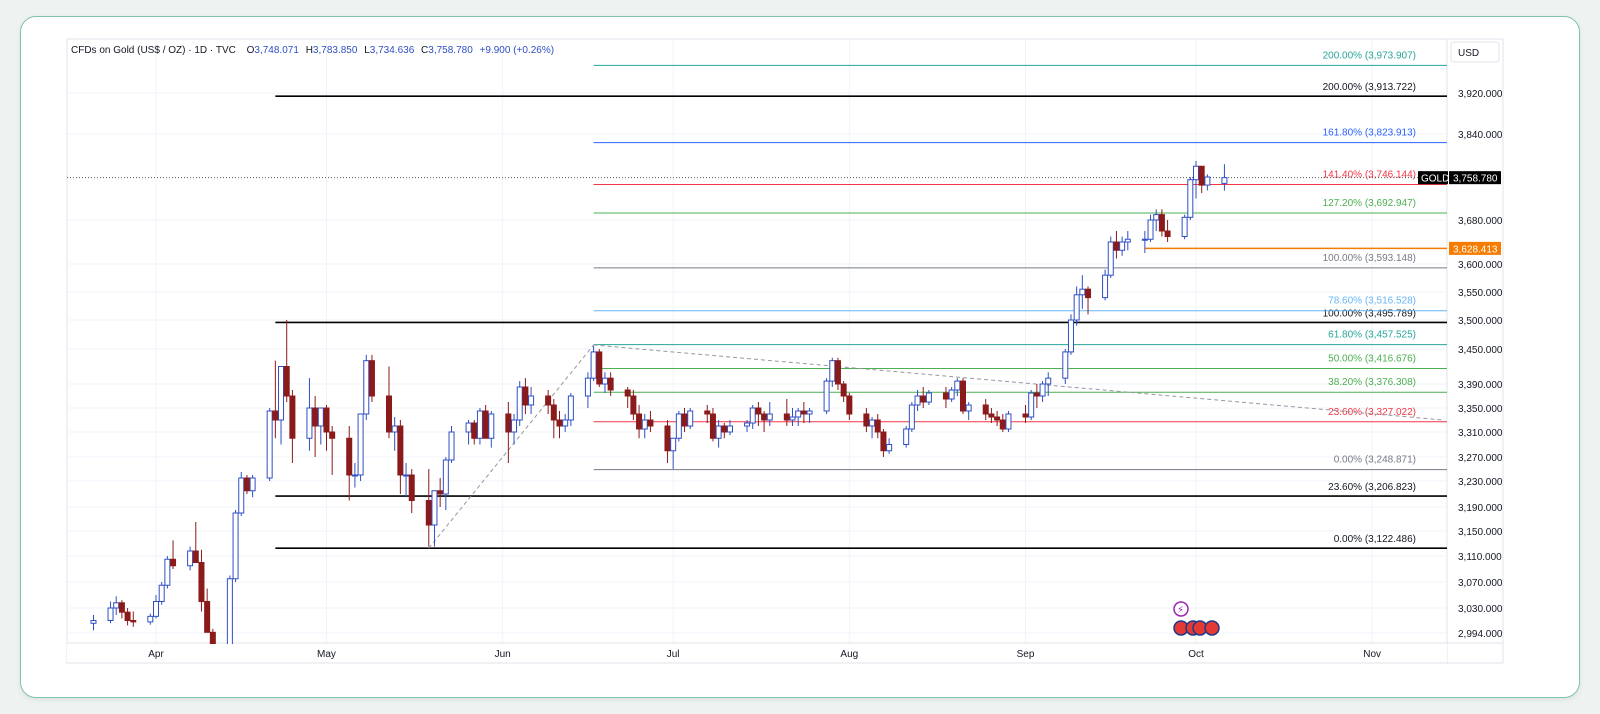 This screenshot has width=1600, height=714. Describe the element at coordinates (517, 50) in the screenshot. I see `header-change: +9.900 (+0.26%)` at that location.